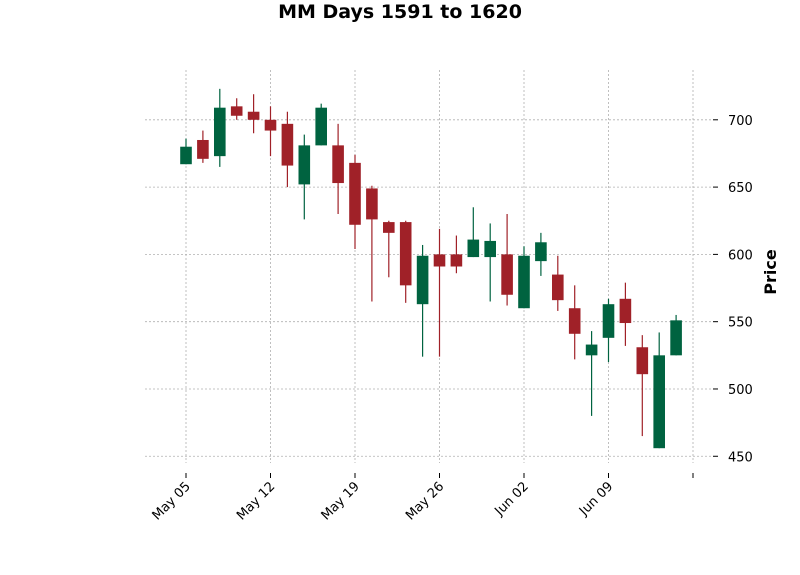 Image resolution: width=800 pixels, height=575 pixels. What do you see at coordinates (740, 390) in the screenshot?
I see `y-tick-label: 500` at bounding box center [740, 390].